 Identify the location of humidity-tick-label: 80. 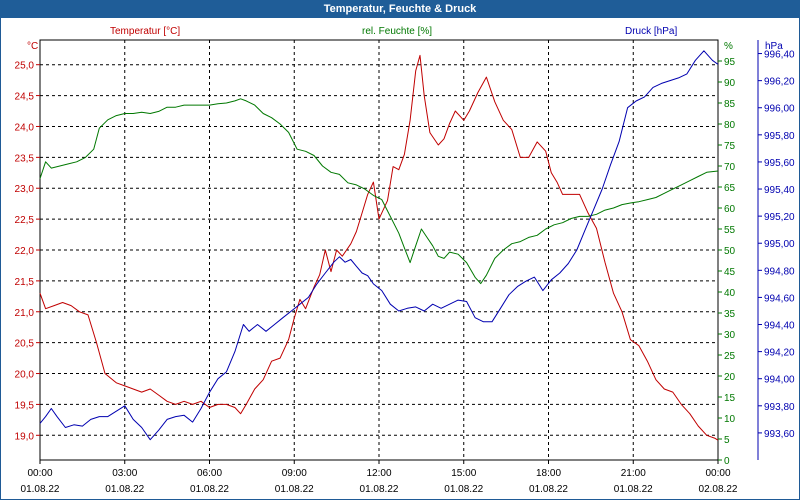
(730, 125).